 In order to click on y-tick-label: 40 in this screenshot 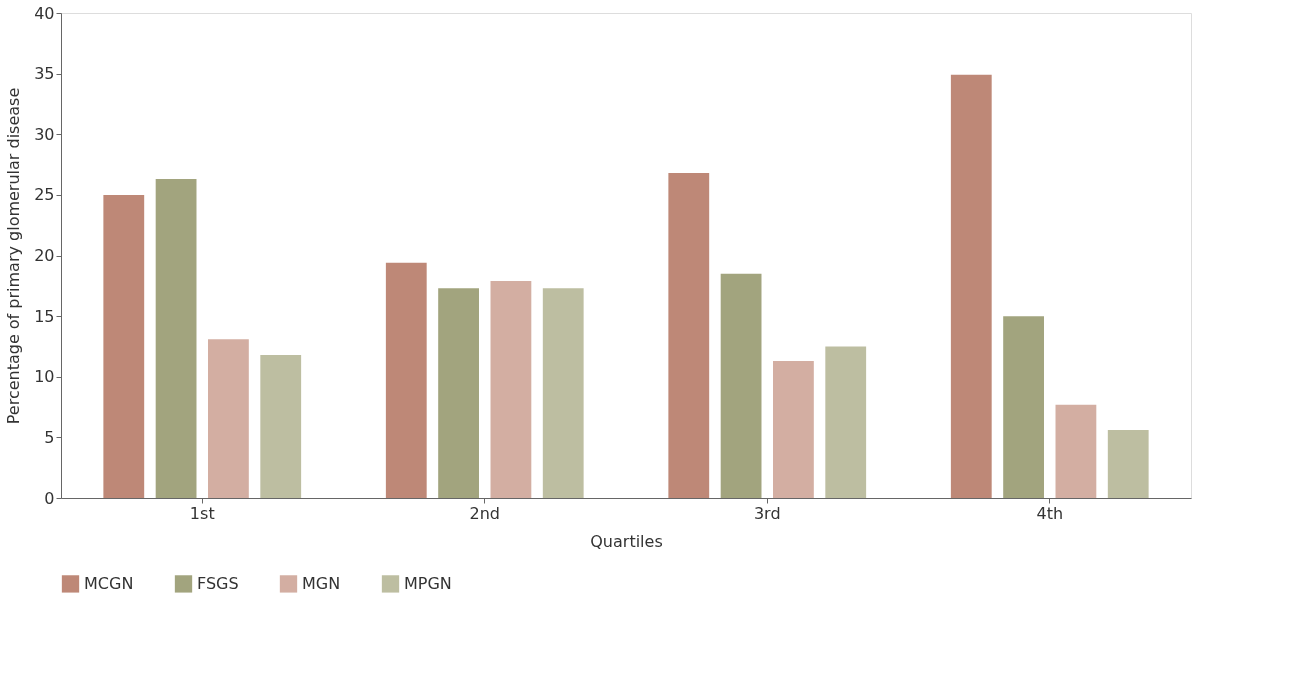, I will do `click(44, 13)`.